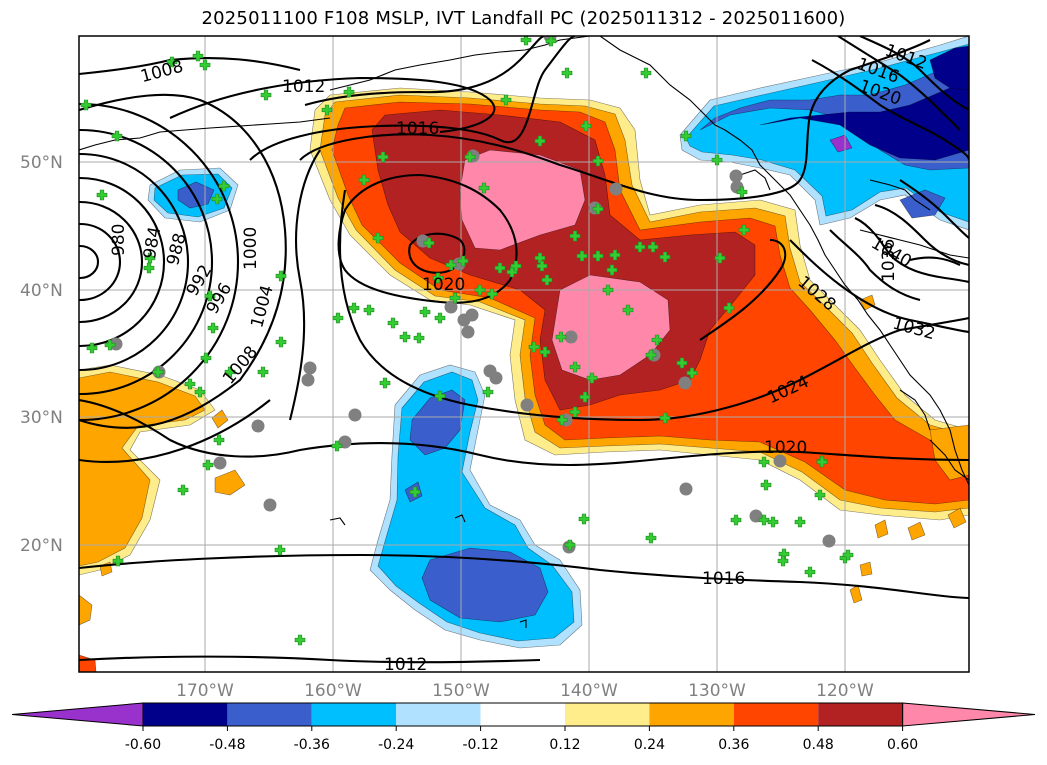 The image size is (1047, 765). What do you see at coordinates (461, 691) in the screenshot?
I see `lon-label: 150°W` at bounding box center [461, 691].